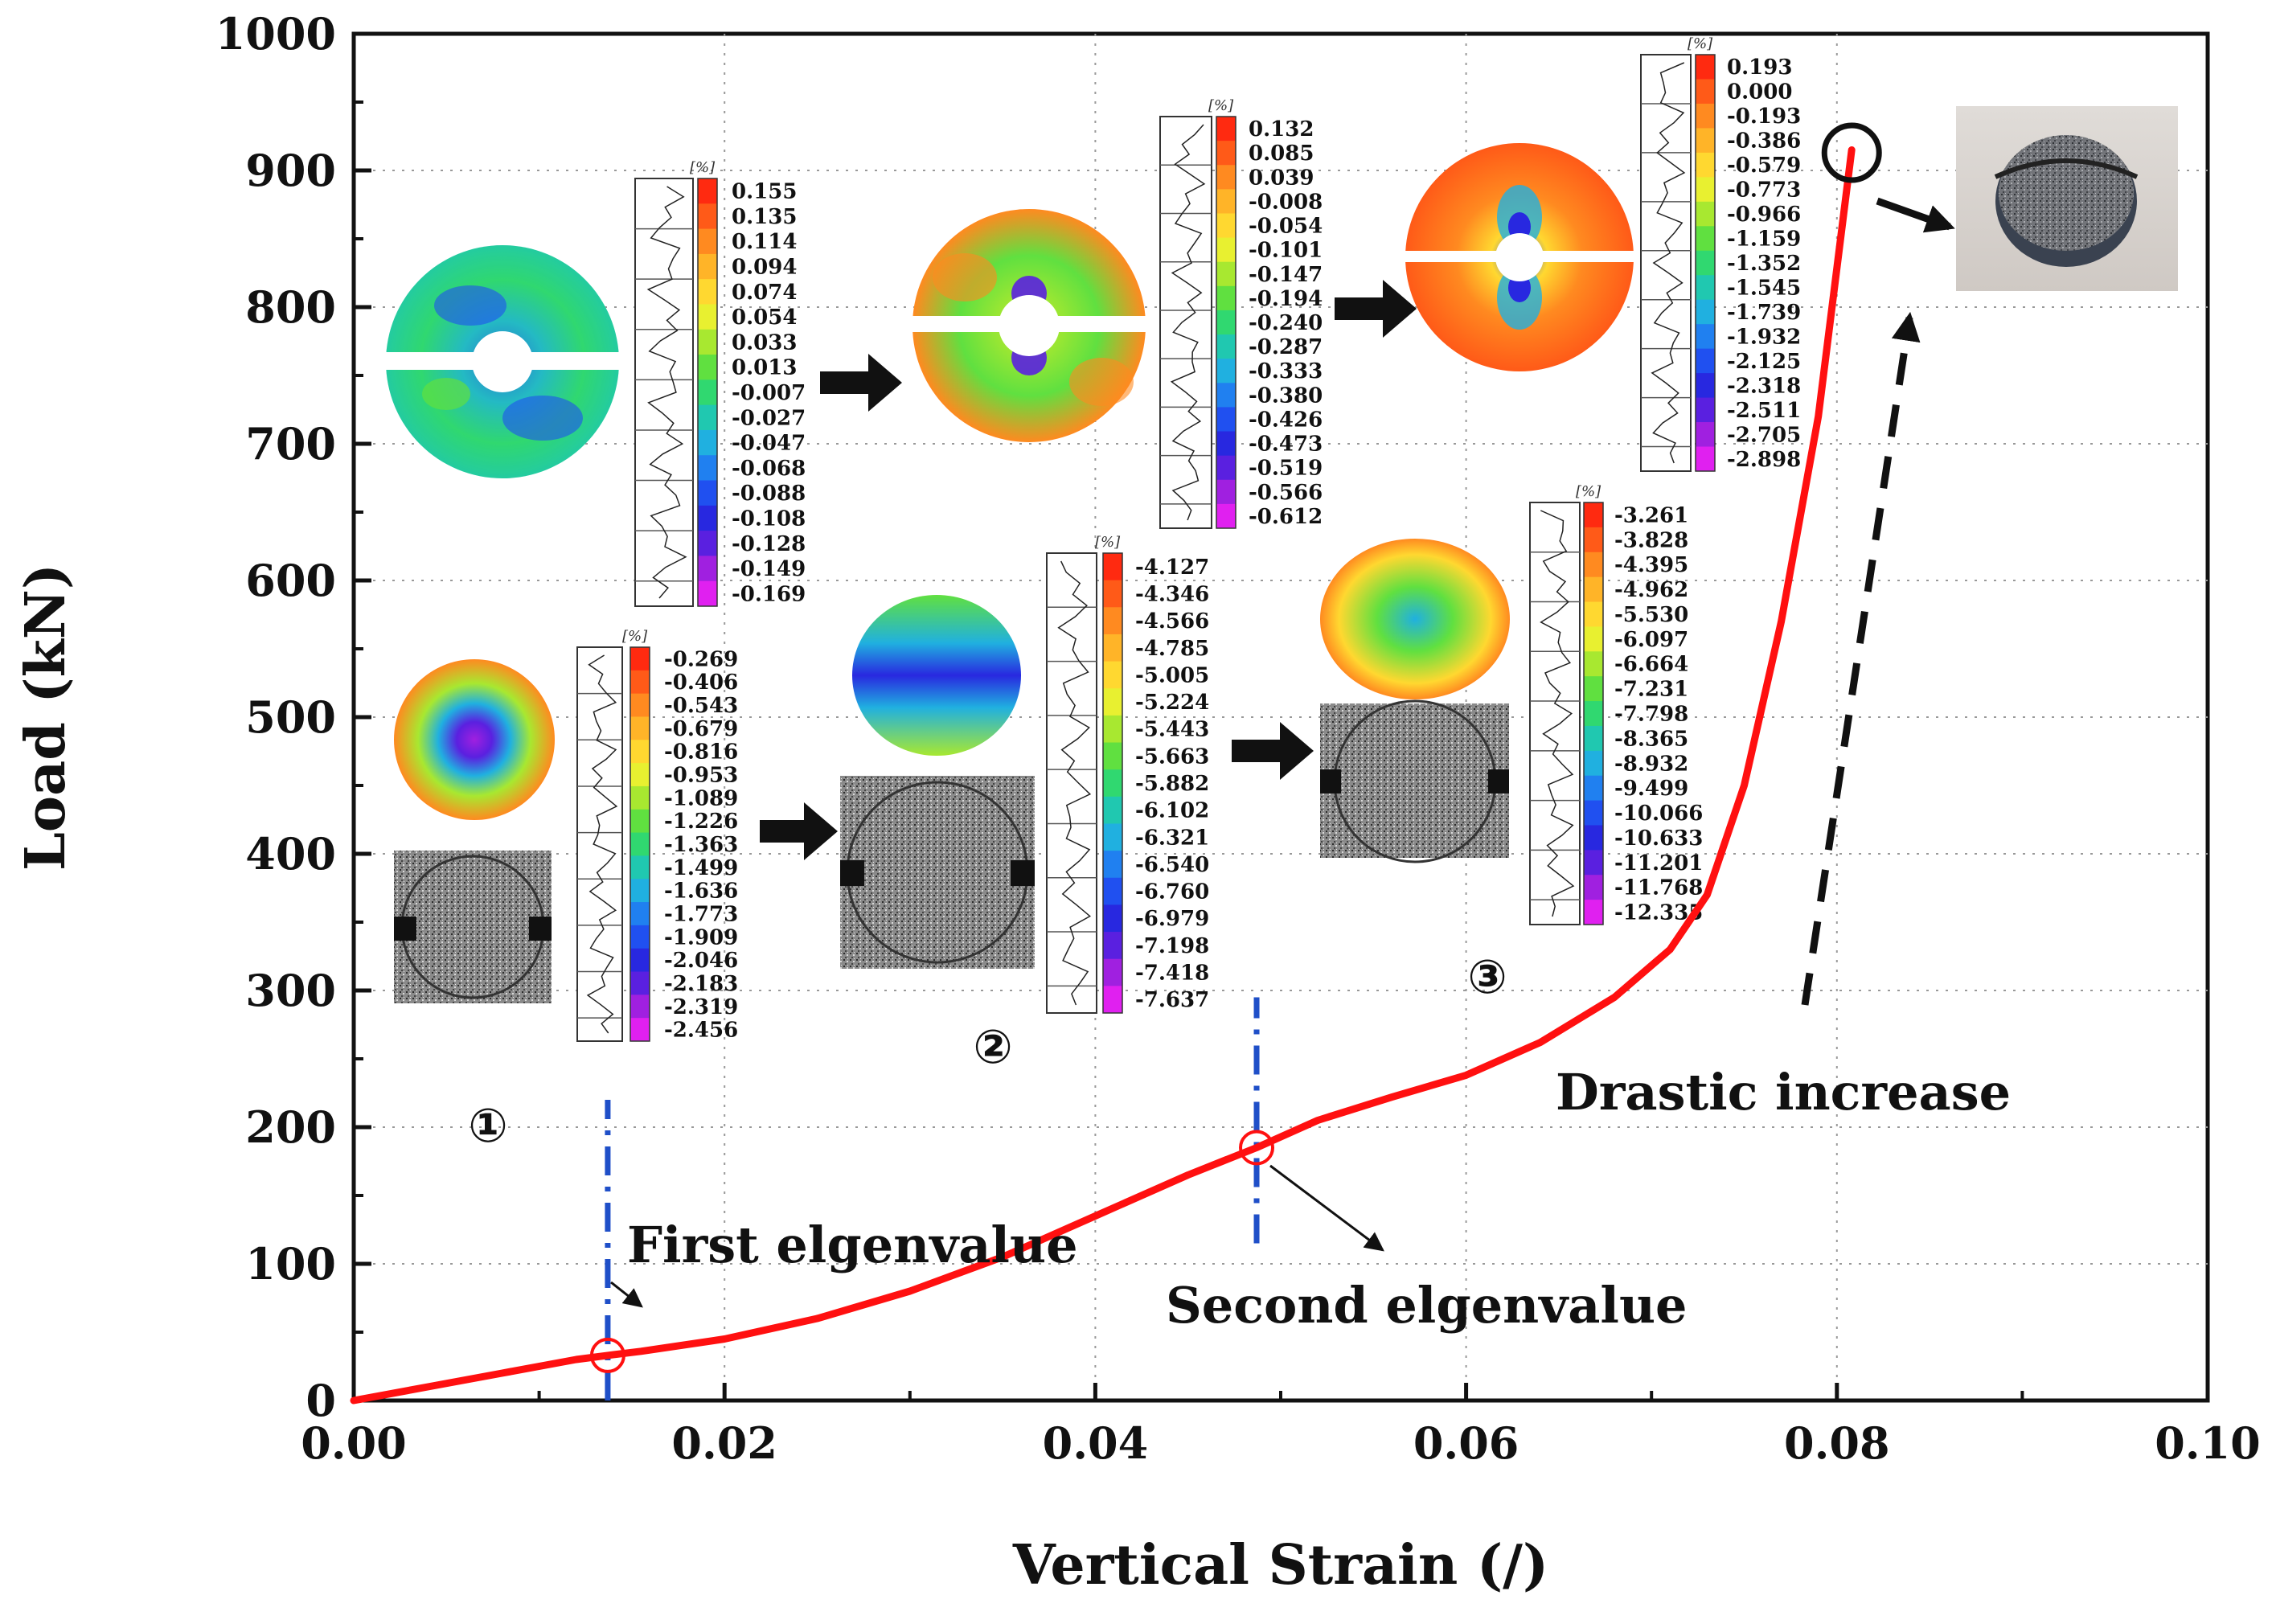  I want to click on colorbar-value: -5.530, so click(1651, 615).